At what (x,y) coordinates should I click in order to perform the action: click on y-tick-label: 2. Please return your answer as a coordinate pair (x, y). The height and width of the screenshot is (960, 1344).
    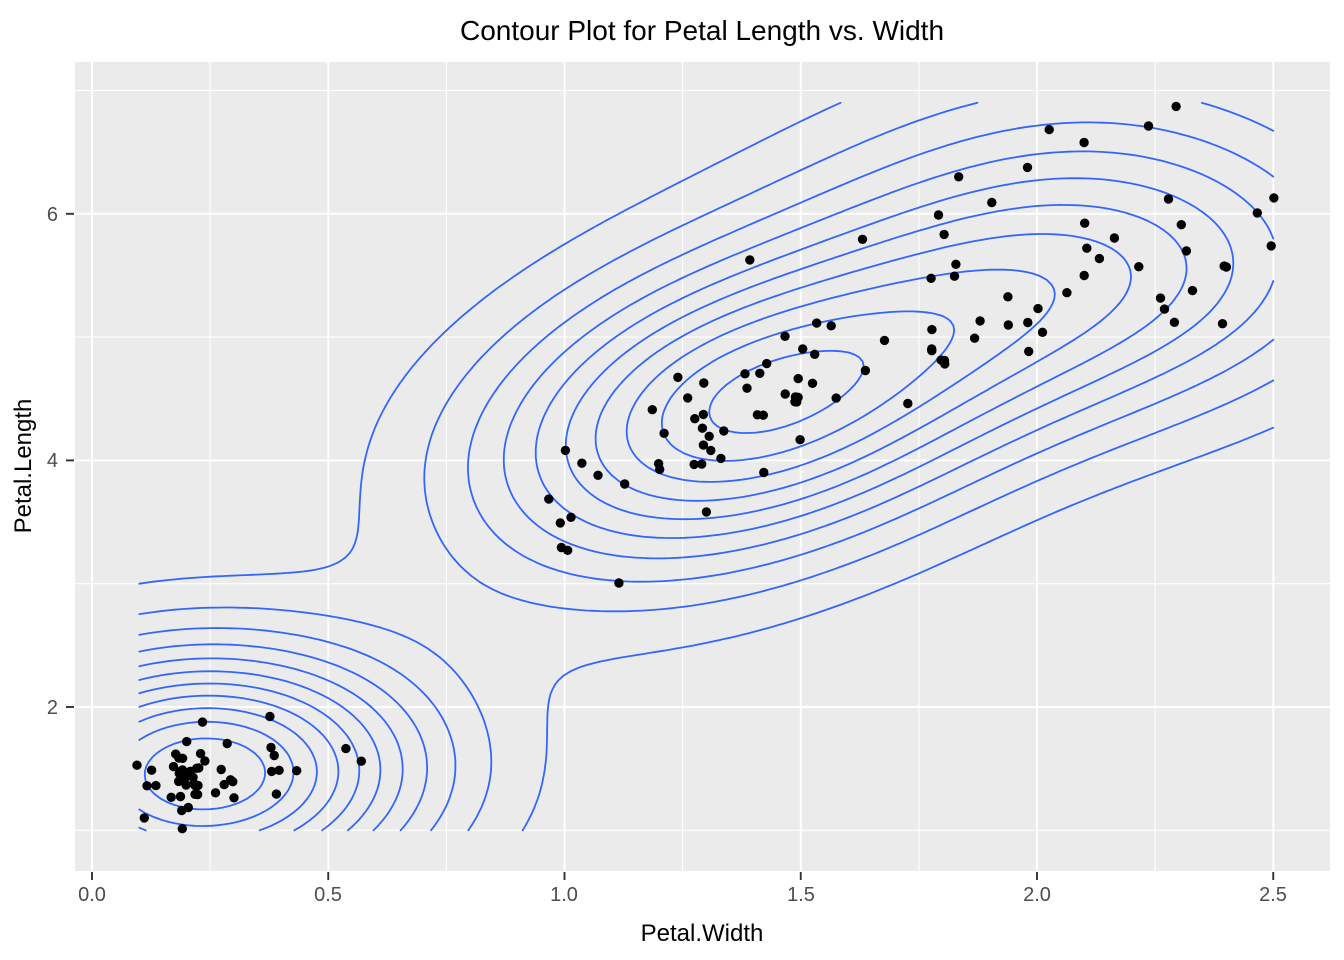
    Looking at the image, I should click on (52, 708).